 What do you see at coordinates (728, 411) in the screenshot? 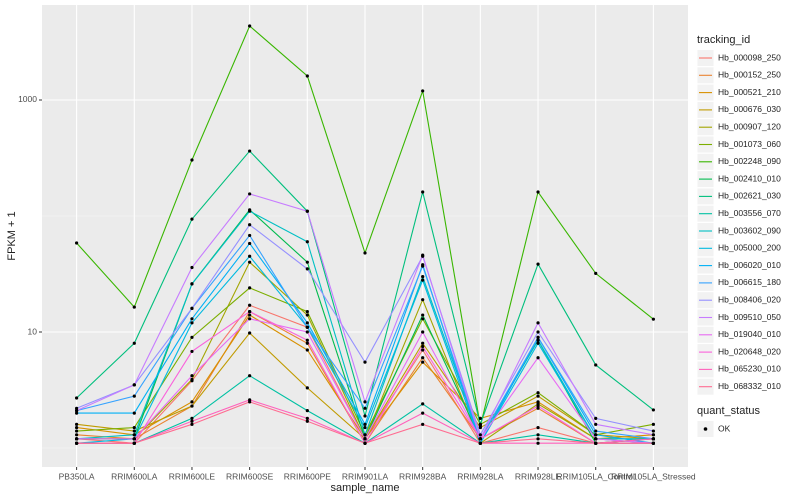
I see `legend-title: quant_status` at bounding box center [728, 411].